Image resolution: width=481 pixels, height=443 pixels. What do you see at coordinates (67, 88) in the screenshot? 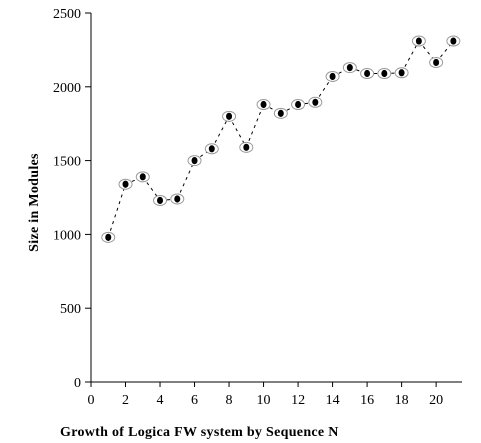
I see `y-tick-label: 2000` at bounding box center [67, 88].